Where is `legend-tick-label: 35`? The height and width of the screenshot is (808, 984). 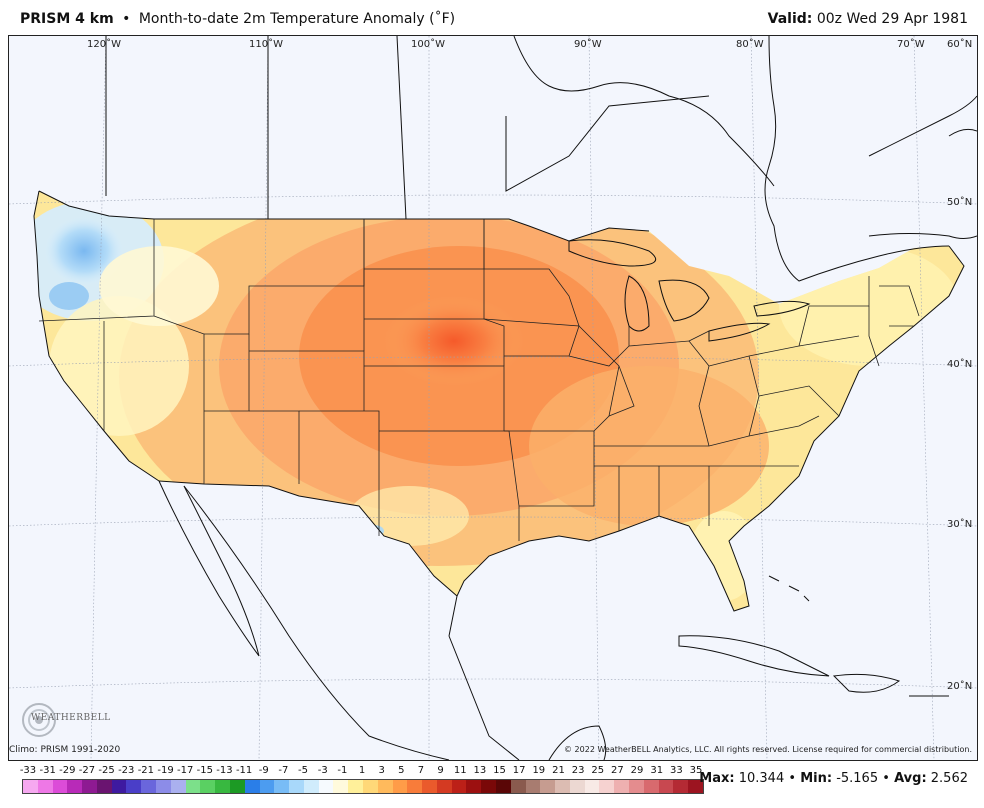 legend-tick-label: 35 is located at coordinates (696, 770).